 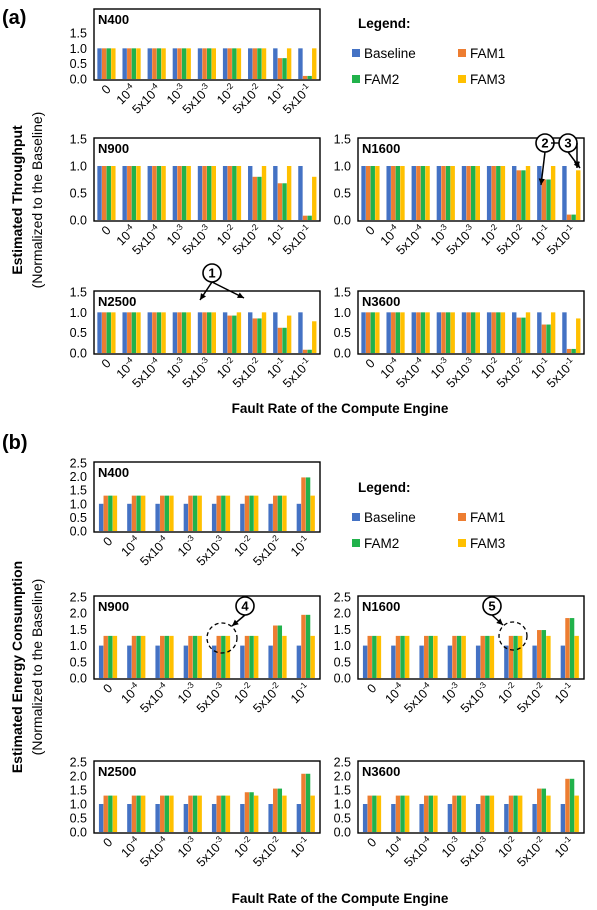 I want to click on section-a-y-axis-label: Estimated Throughput, so click(x=17, y=200).